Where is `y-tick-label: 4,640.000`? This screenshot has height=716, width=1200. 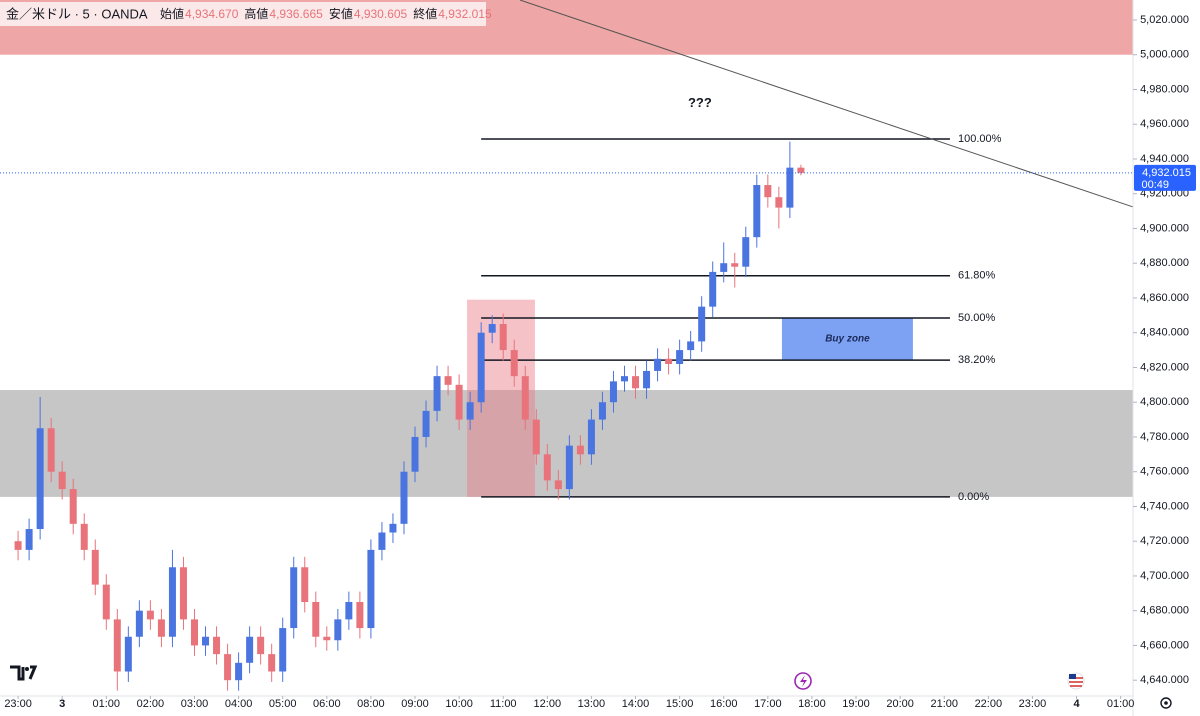
y-tick-label: 4,640.000 is located at coordinates (1164, 680).